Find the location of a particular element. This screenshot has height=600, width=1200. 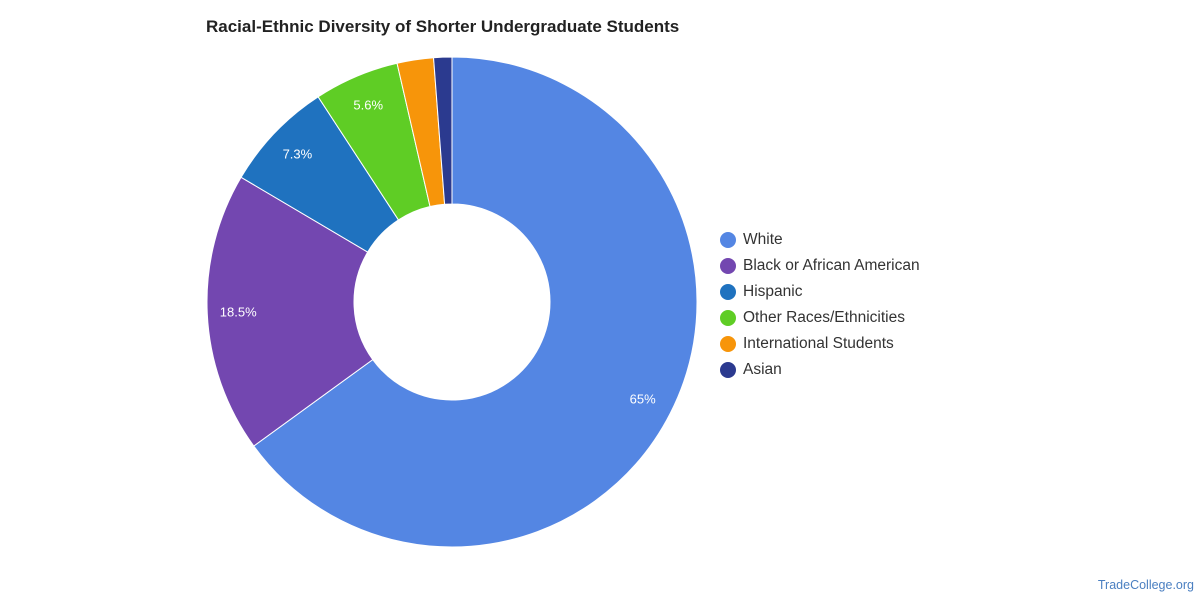

legend-item-black-or-african-american: Black or African American is located at coordinates (820, 266).